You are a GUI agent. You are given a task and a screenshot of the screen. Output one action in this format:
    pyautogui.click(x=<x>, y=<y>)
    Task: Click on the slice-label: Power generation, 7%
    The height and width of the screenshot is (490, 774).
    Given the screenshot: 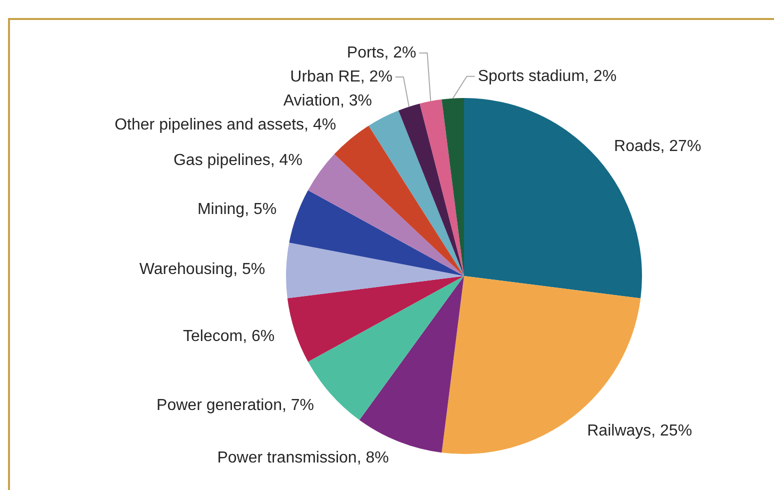 What is the action you would take?
    pyautogui.click(x=235, y=405)
    